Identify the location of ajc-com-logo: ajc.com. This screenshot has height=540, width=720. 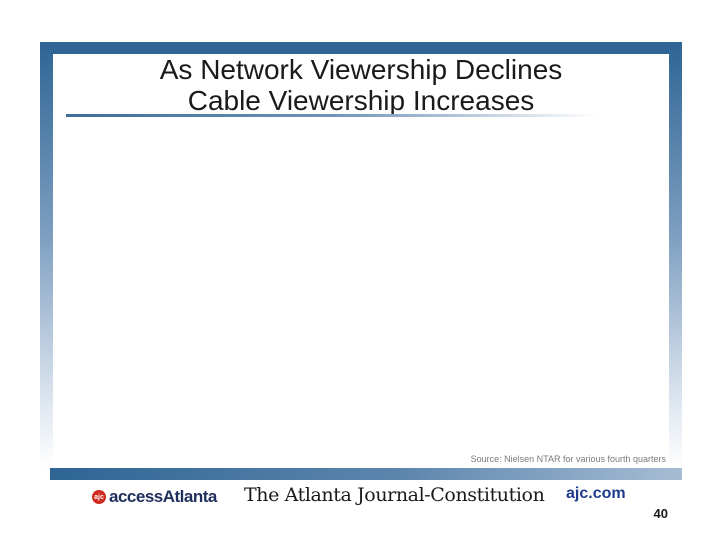
(596, 493).